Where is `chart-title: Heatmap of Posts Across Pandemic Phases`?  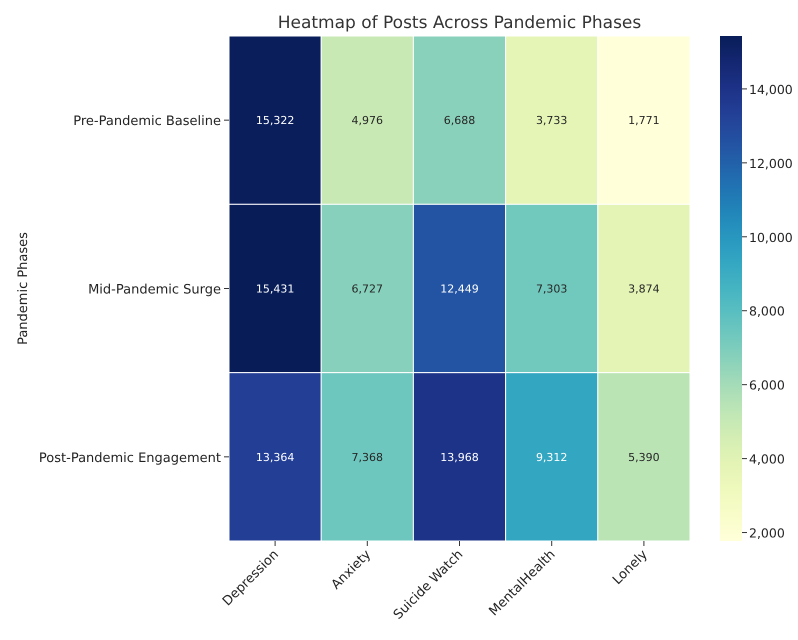 chart-title: Heatmap of Posts Across Pandemic Phases is located at coordinates (460, 23).